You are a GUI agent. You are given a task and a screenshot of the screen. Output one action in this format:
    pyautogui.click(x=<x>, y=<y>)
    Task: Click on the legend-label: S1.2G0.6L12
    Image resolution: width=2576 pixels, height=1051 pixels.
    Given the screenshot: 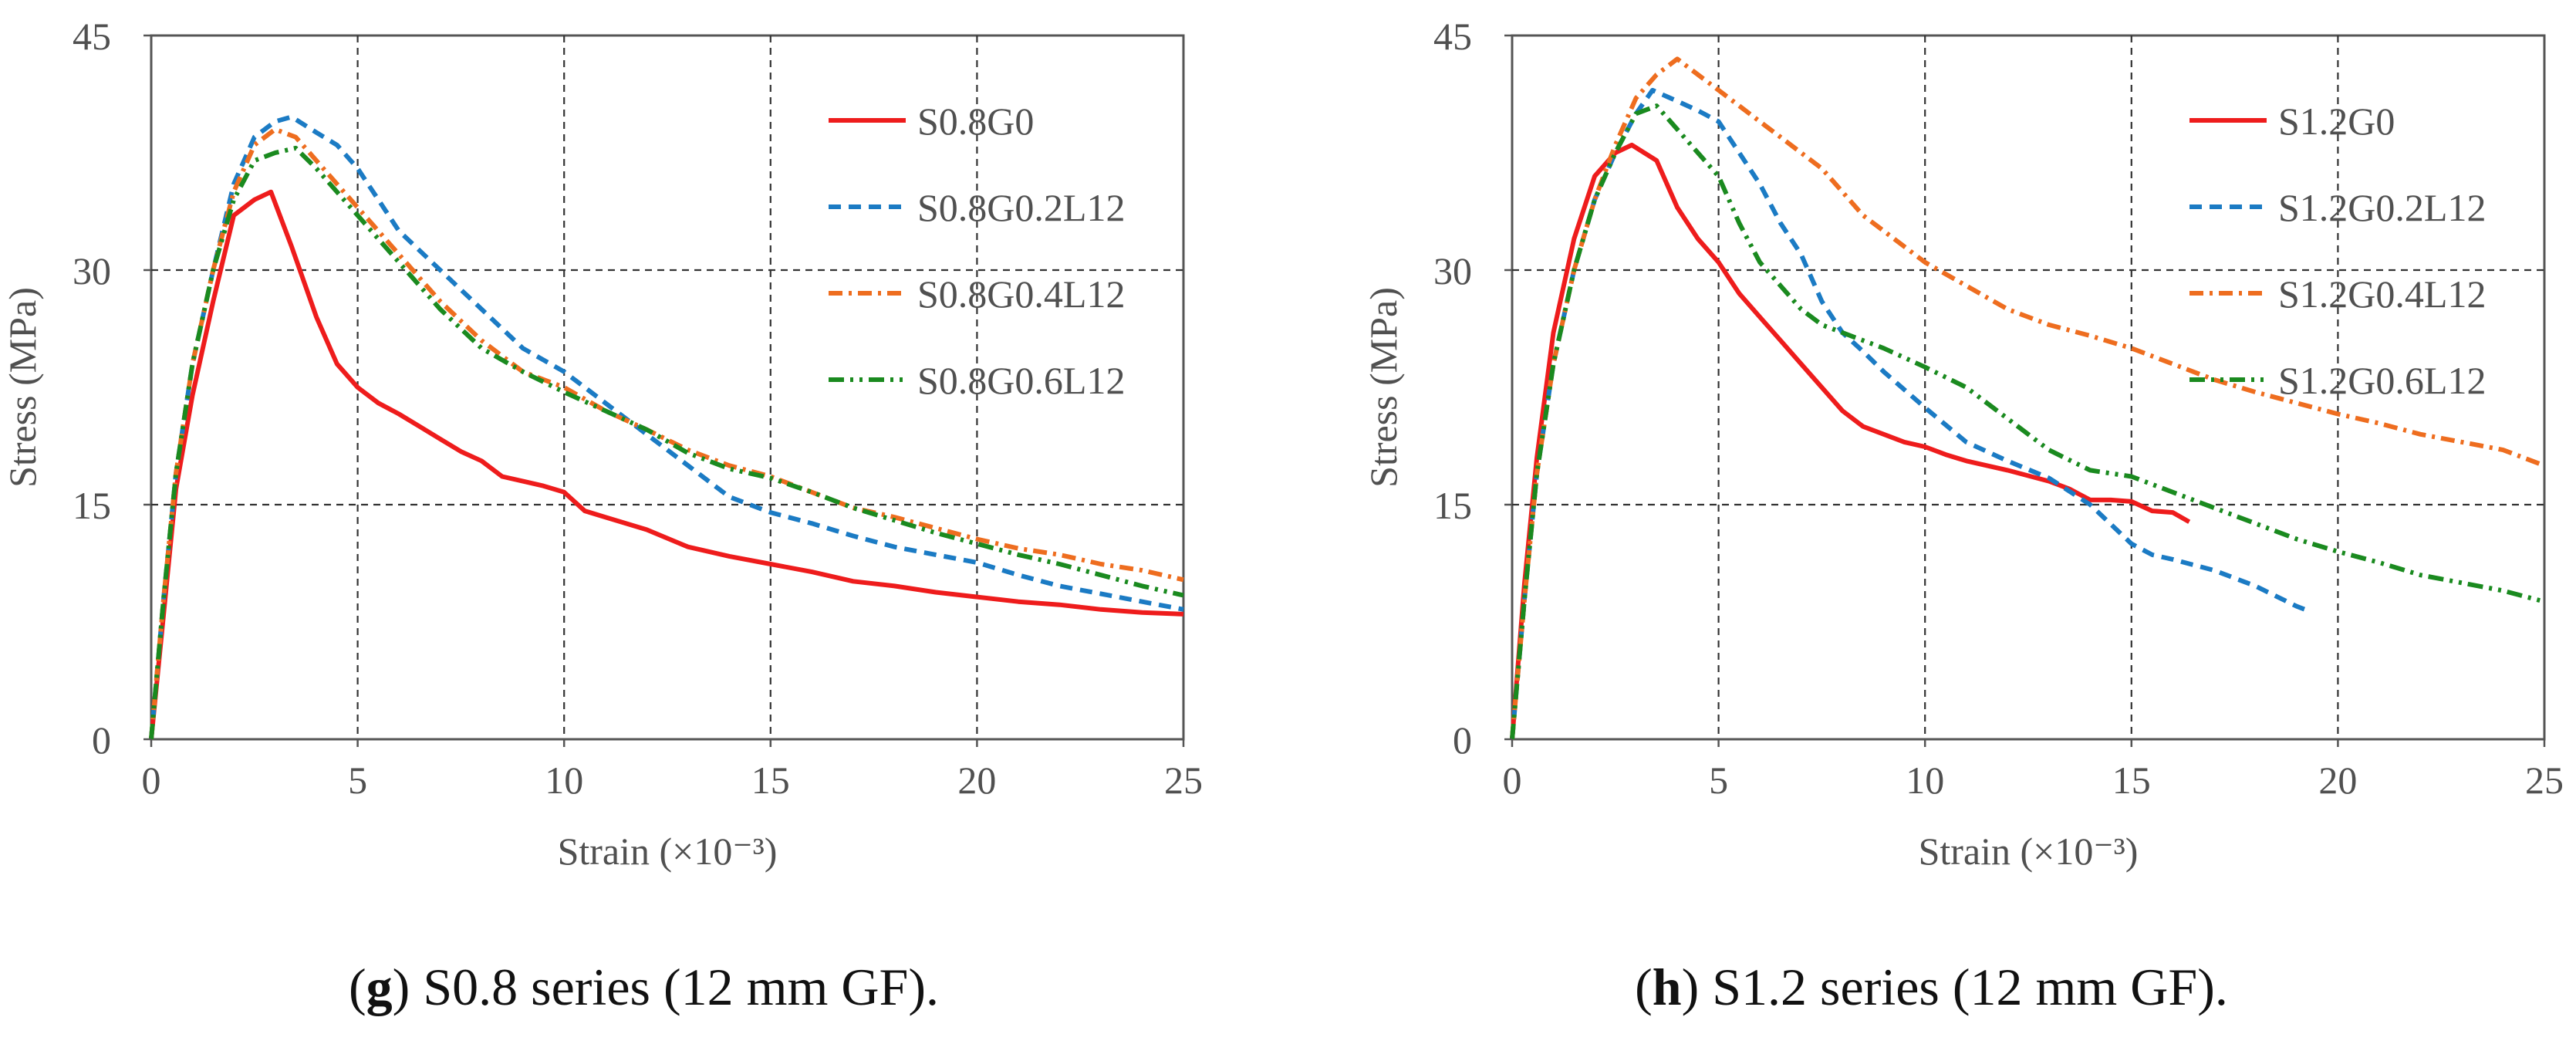 What is the action you would take?
    pyautogui.click(x=2382, y=380)
    